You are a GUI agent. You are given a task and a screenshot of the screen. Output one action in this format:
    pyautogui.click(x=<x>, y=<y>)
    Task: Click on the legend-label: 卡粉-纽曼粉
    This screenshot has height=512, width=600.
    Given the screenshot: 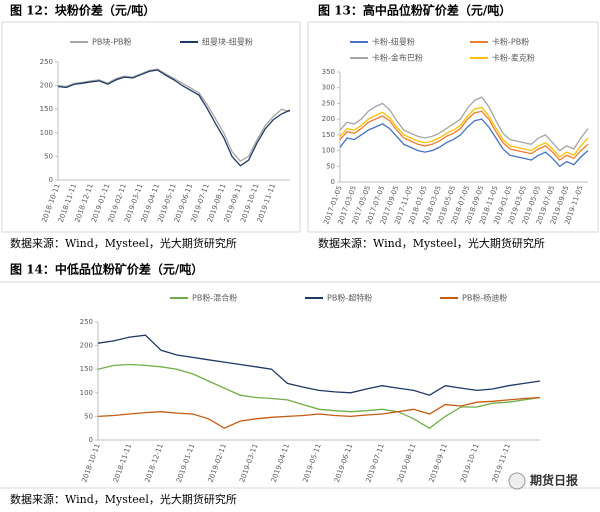 What is the action you would take?
    pyautogui.click(x=393, y=42)
    